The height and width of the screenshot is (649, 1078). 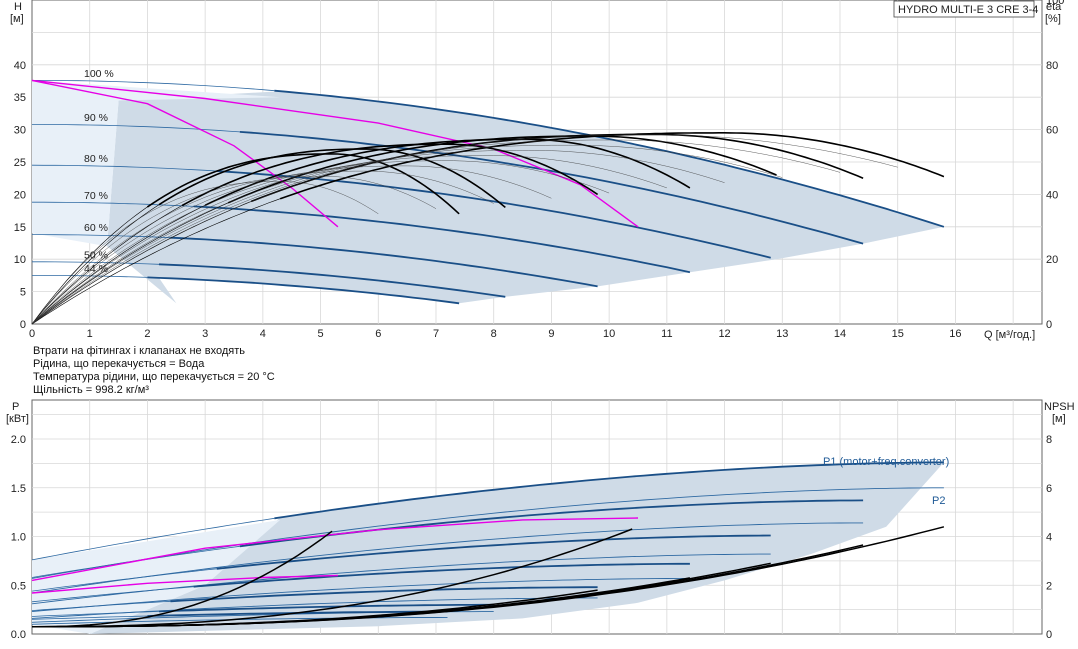 What do you see at coordinates (898, 334) in the screenshot?
I see `x-tick-label: 15` at bounding box center [898, 334].